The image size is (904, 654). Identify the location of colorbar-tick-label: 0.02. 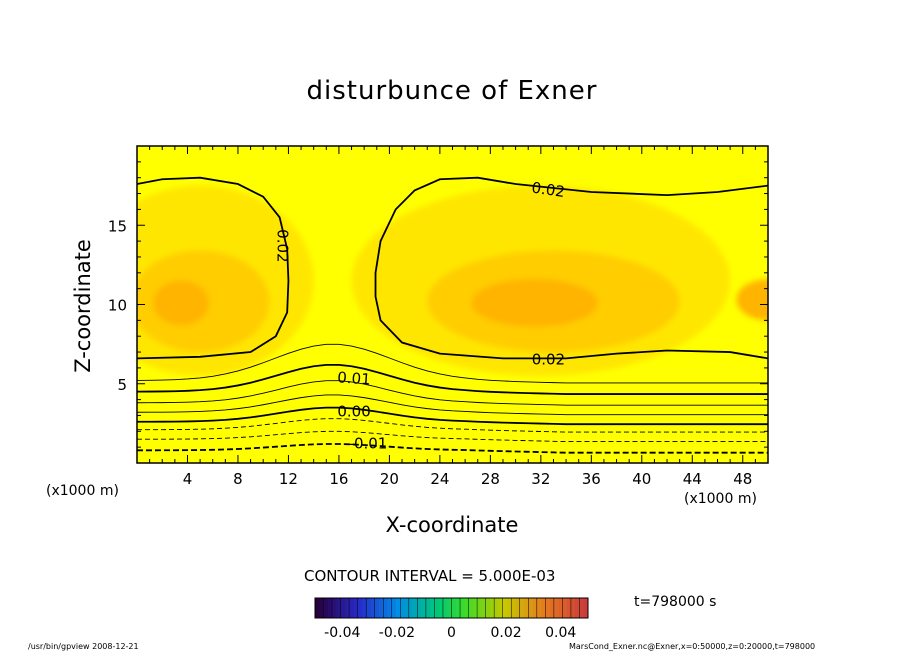
(506, 633).